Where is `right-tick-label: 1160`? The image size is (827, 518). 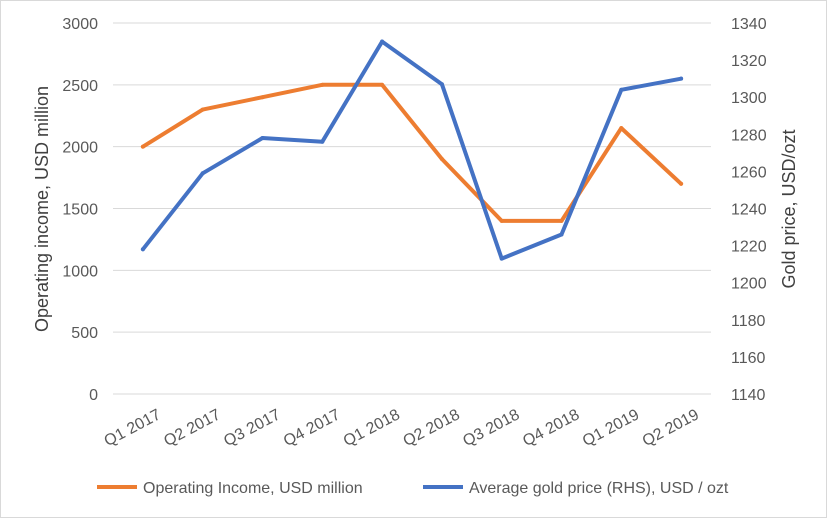 right-tick-label: 1160 is located at coordinates (748, 358).